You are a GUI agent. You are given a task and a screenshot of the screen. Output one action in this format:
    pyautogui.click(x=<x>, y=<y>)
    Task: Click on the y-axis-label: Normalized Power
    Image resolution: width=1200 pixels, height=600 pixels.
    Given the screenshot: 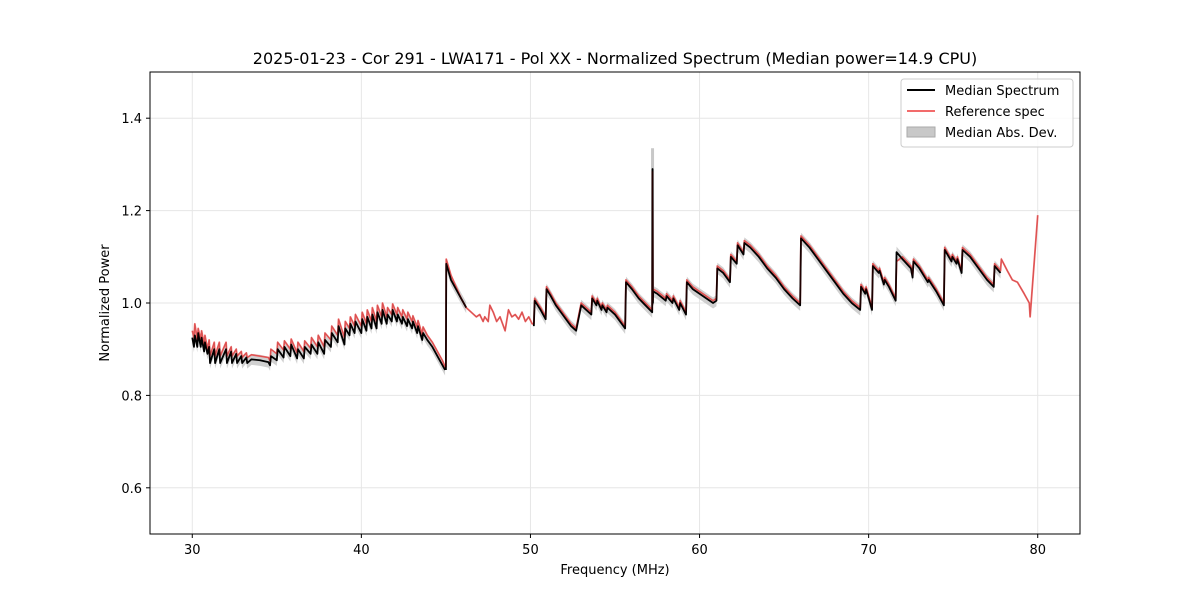 What is the action you would take?
    pyautogui.click(x=105, y=303)
    